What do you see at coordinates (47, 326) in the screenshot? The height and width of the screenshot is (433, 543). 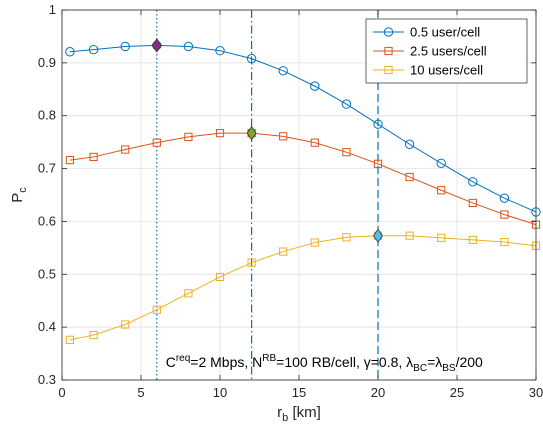 I see `y-tick-label: 0.4` at bounding box center [47, 326].